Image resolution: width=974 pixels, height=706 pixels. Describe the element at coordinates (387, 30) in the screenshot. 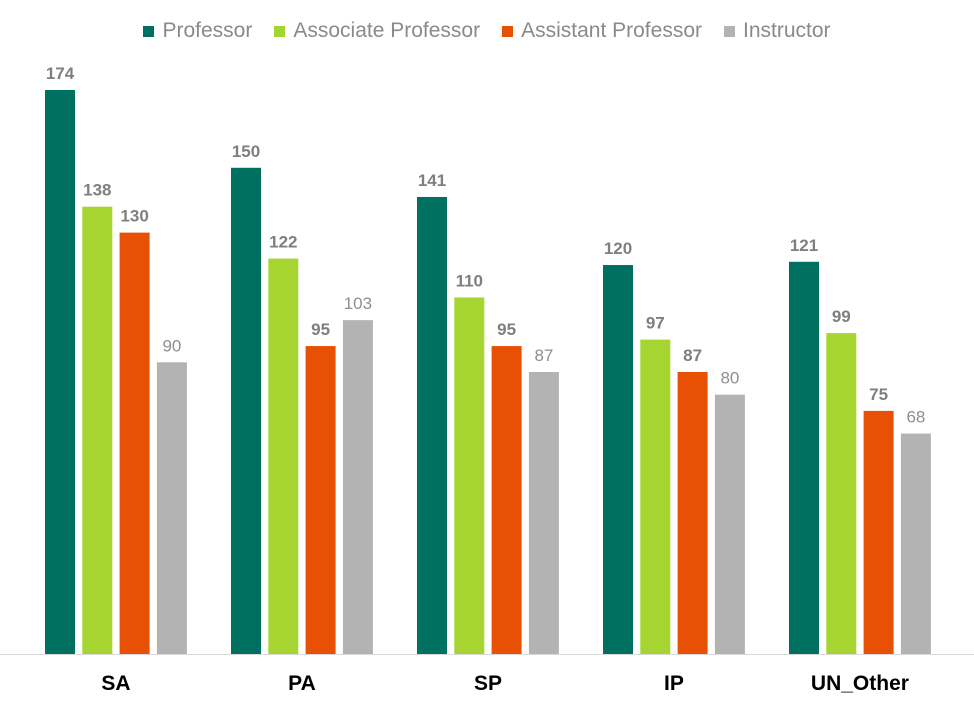

I see `legend-label: Associate Professor` at that location.